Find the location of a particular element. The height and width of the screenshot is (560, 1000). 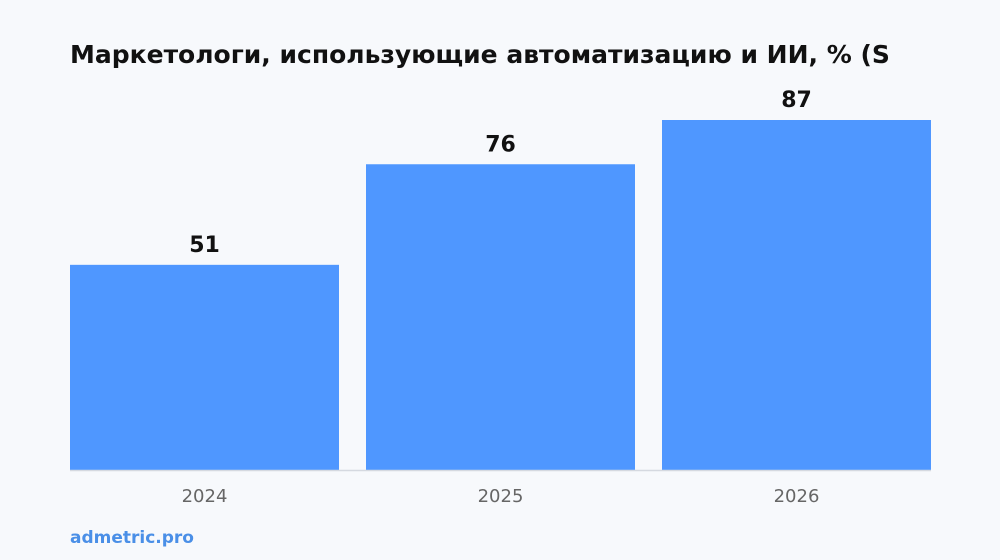

x-tick-label: 2024 is located at coordinates (205, 496).